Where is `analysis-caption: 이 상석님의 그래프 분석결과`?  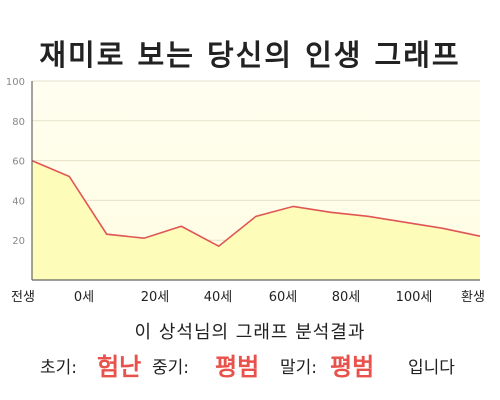 analysis-caption: 이 상석님의 그래프 분석결과 is located at coordinates (250, 332).